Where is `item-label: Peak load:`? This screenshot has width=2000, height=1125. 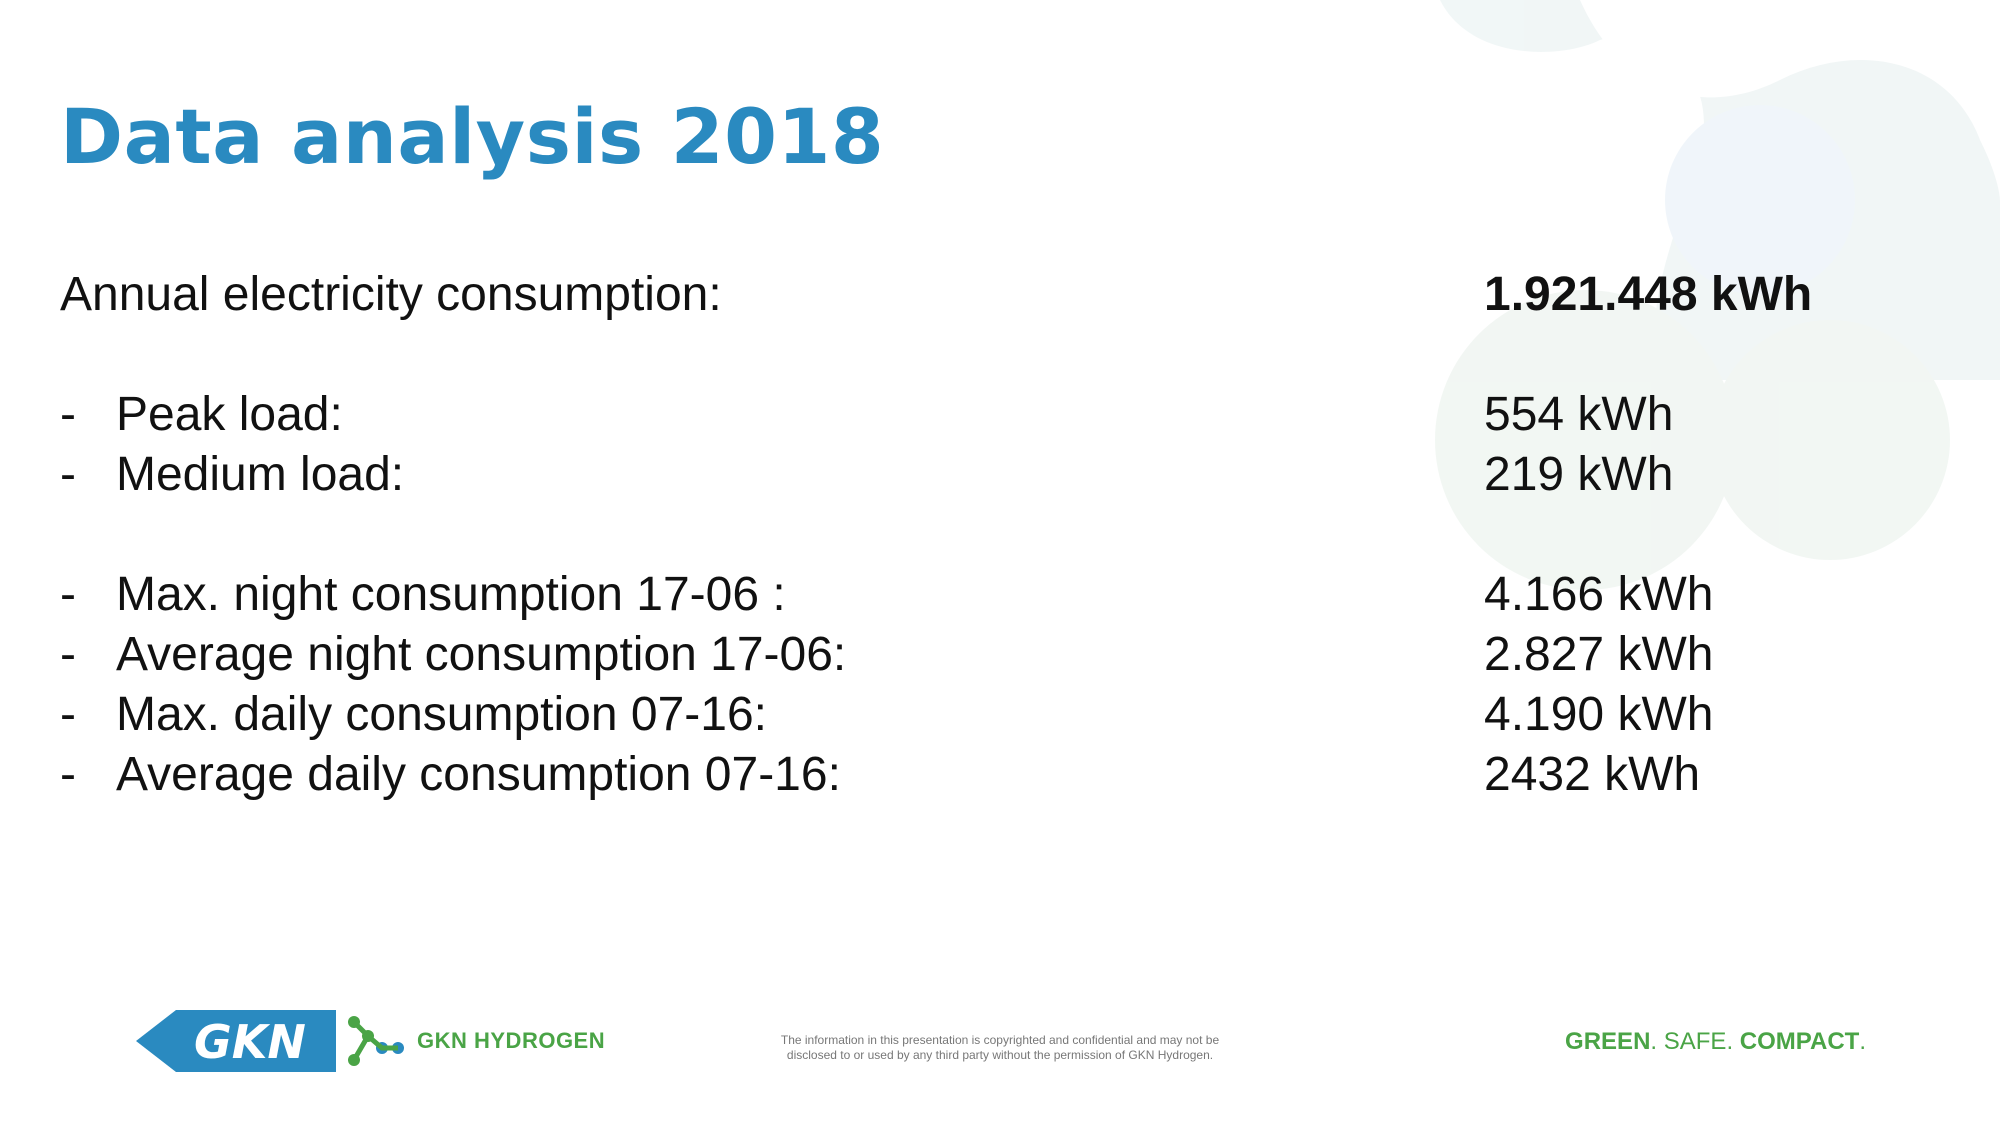
item-label: Peak load: is located at coordinates (229, 414).